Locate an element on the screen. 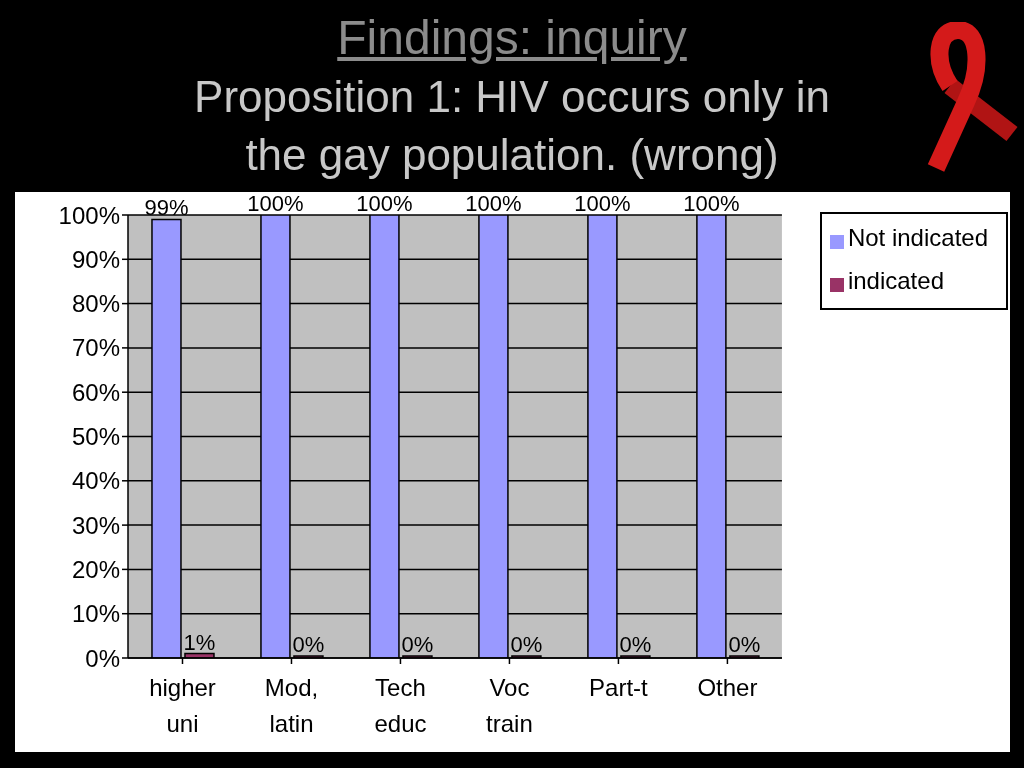  x-tick-label: Other is located at coordinates (727, 687).